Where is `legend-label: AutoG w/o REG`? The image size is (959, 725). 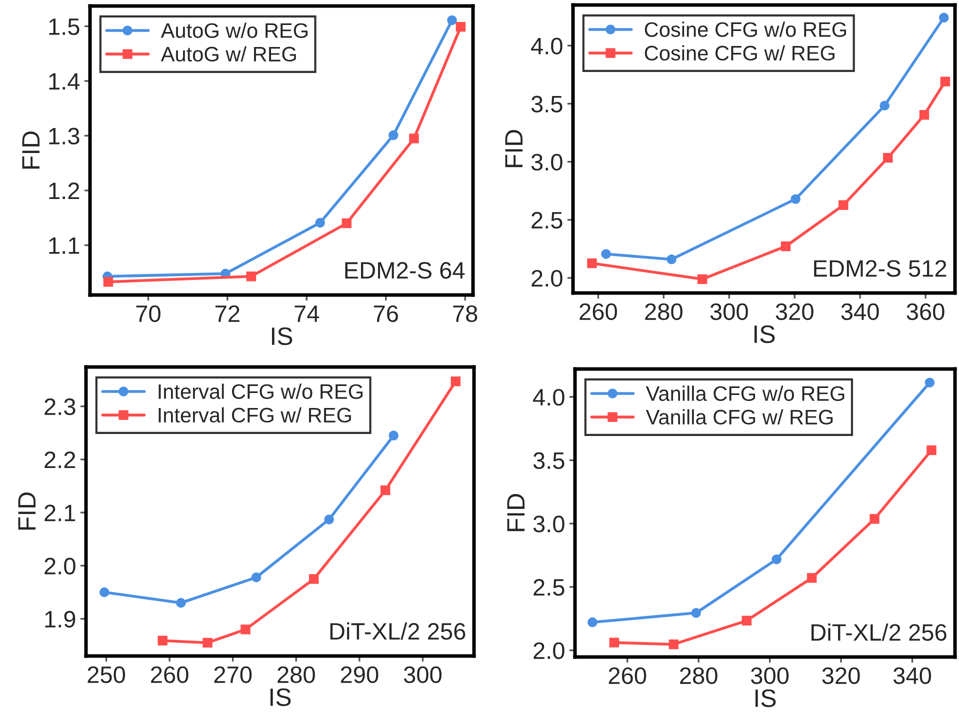 legend-label: AutoG w/o REG is located at coordinates (234, 30).